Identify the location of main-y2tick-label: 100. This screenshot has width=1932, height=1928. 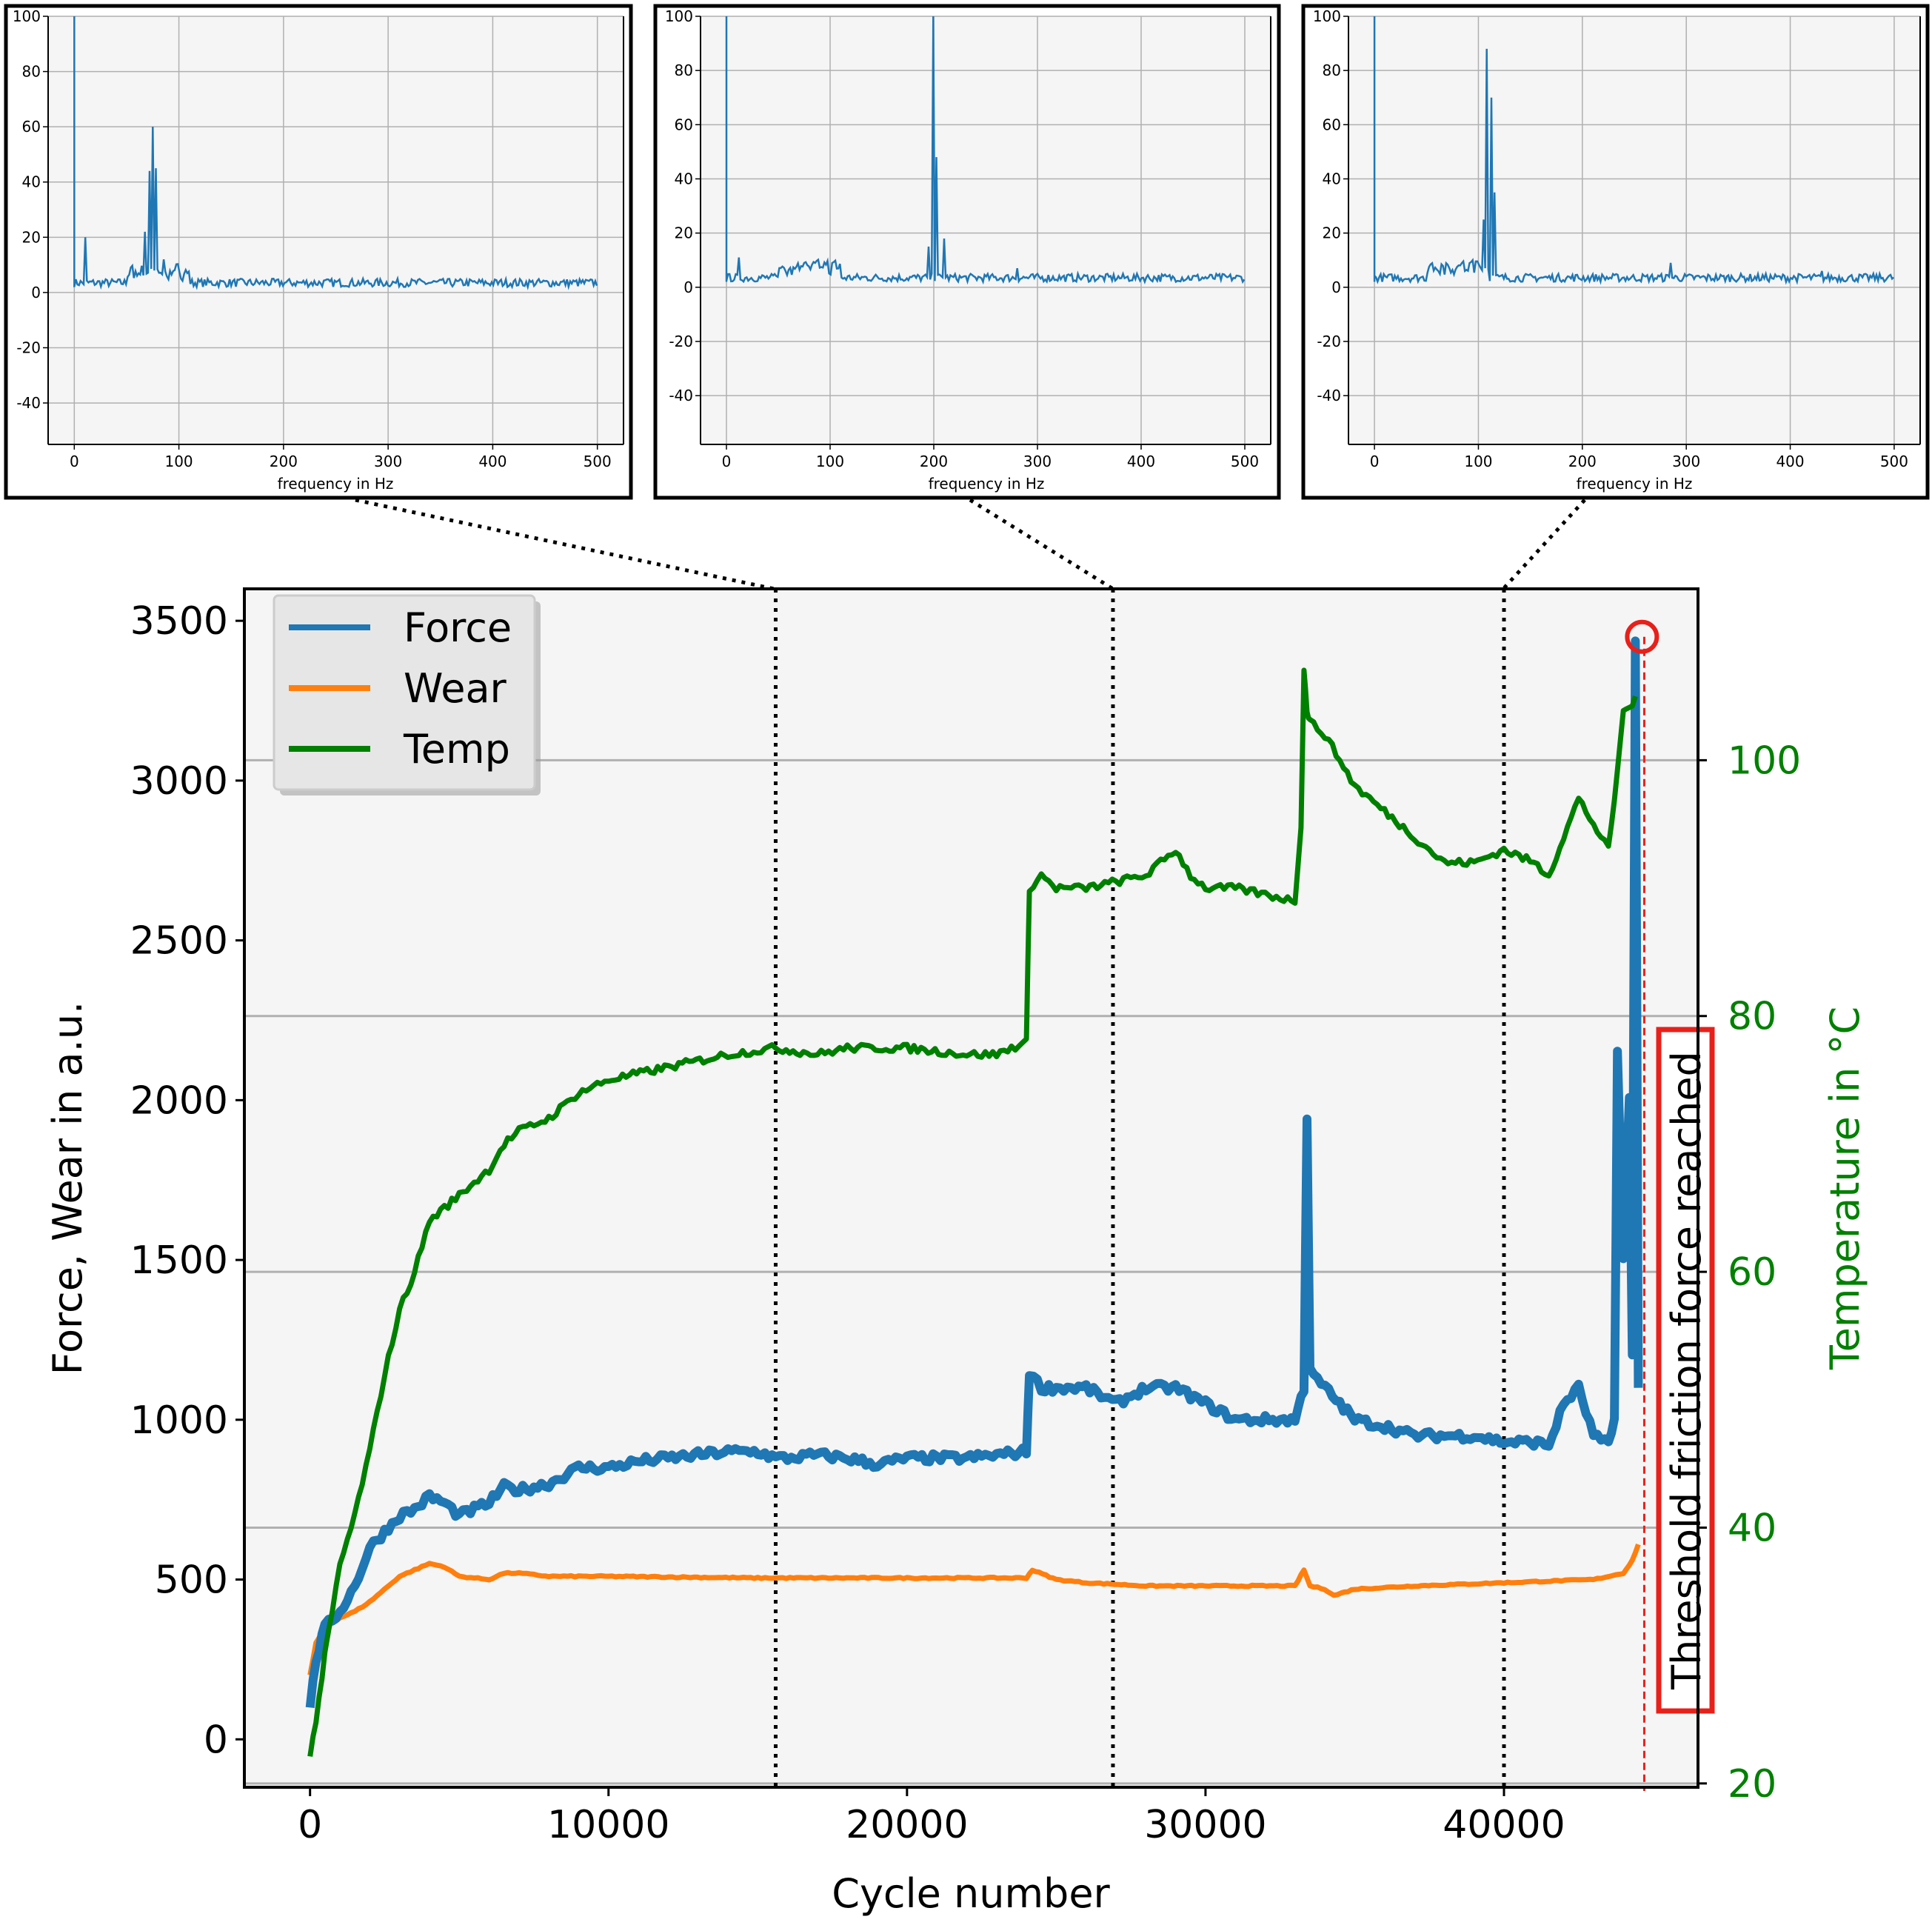
(1764, 761).